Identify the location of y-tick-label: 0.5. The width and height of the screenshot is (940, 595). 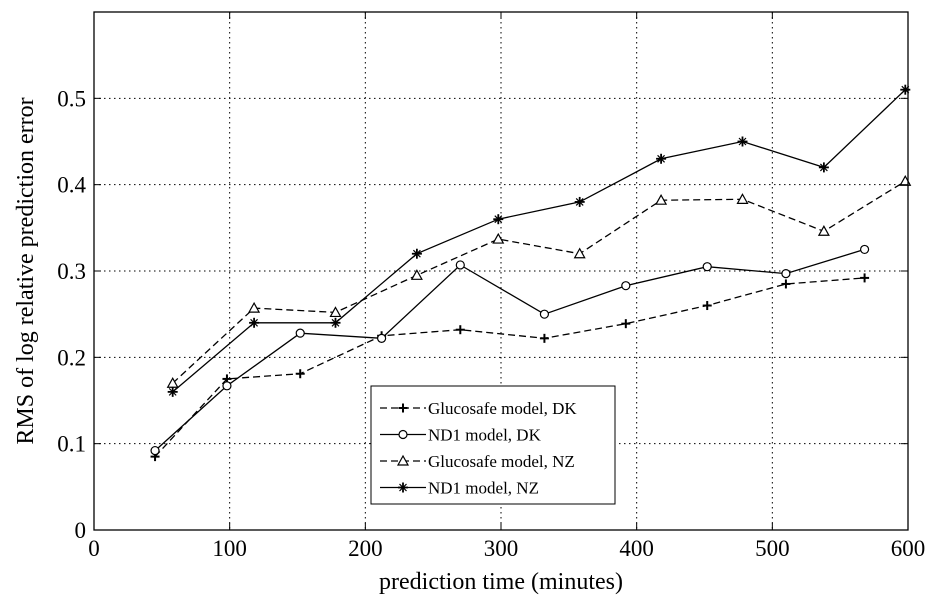
(71, 98).